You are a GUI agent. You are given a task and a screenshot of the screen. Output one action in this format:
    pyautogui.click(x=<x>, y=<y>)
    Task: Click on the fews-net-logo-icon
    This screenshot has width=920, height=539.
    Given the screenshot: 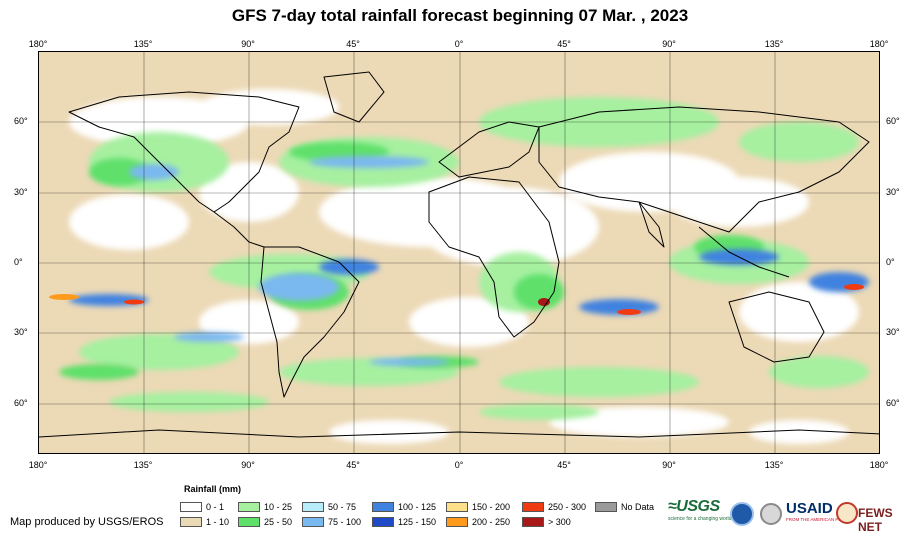 What is the action you would take?
    pyautogui.click(x=847, y=513)
    